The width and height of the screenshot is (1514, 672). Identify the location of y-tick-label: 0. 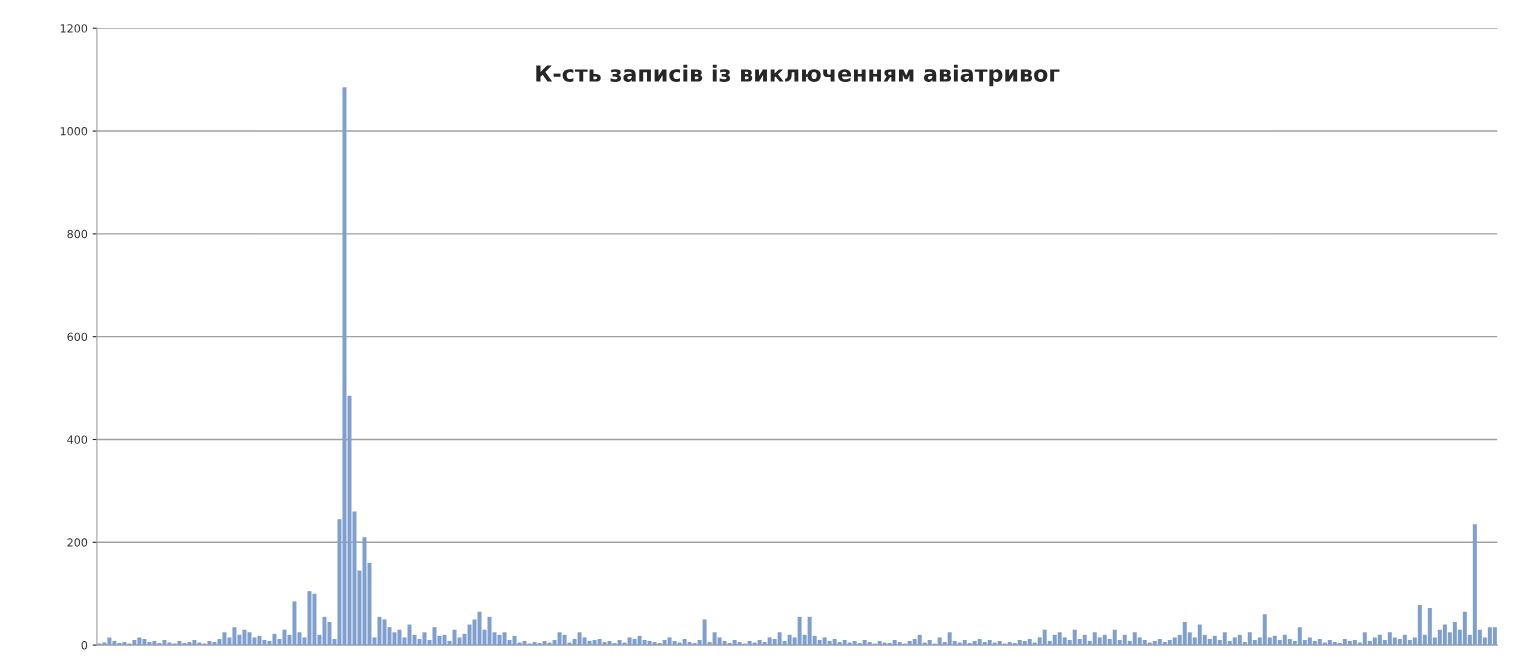
(84, 645).